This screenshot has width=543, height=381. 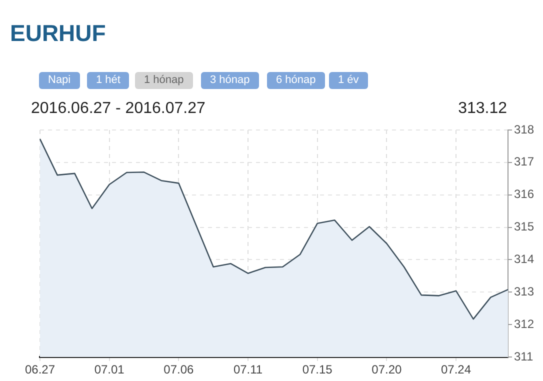 I want to click on y-tick-label: 316, so click(x=524, y=194).